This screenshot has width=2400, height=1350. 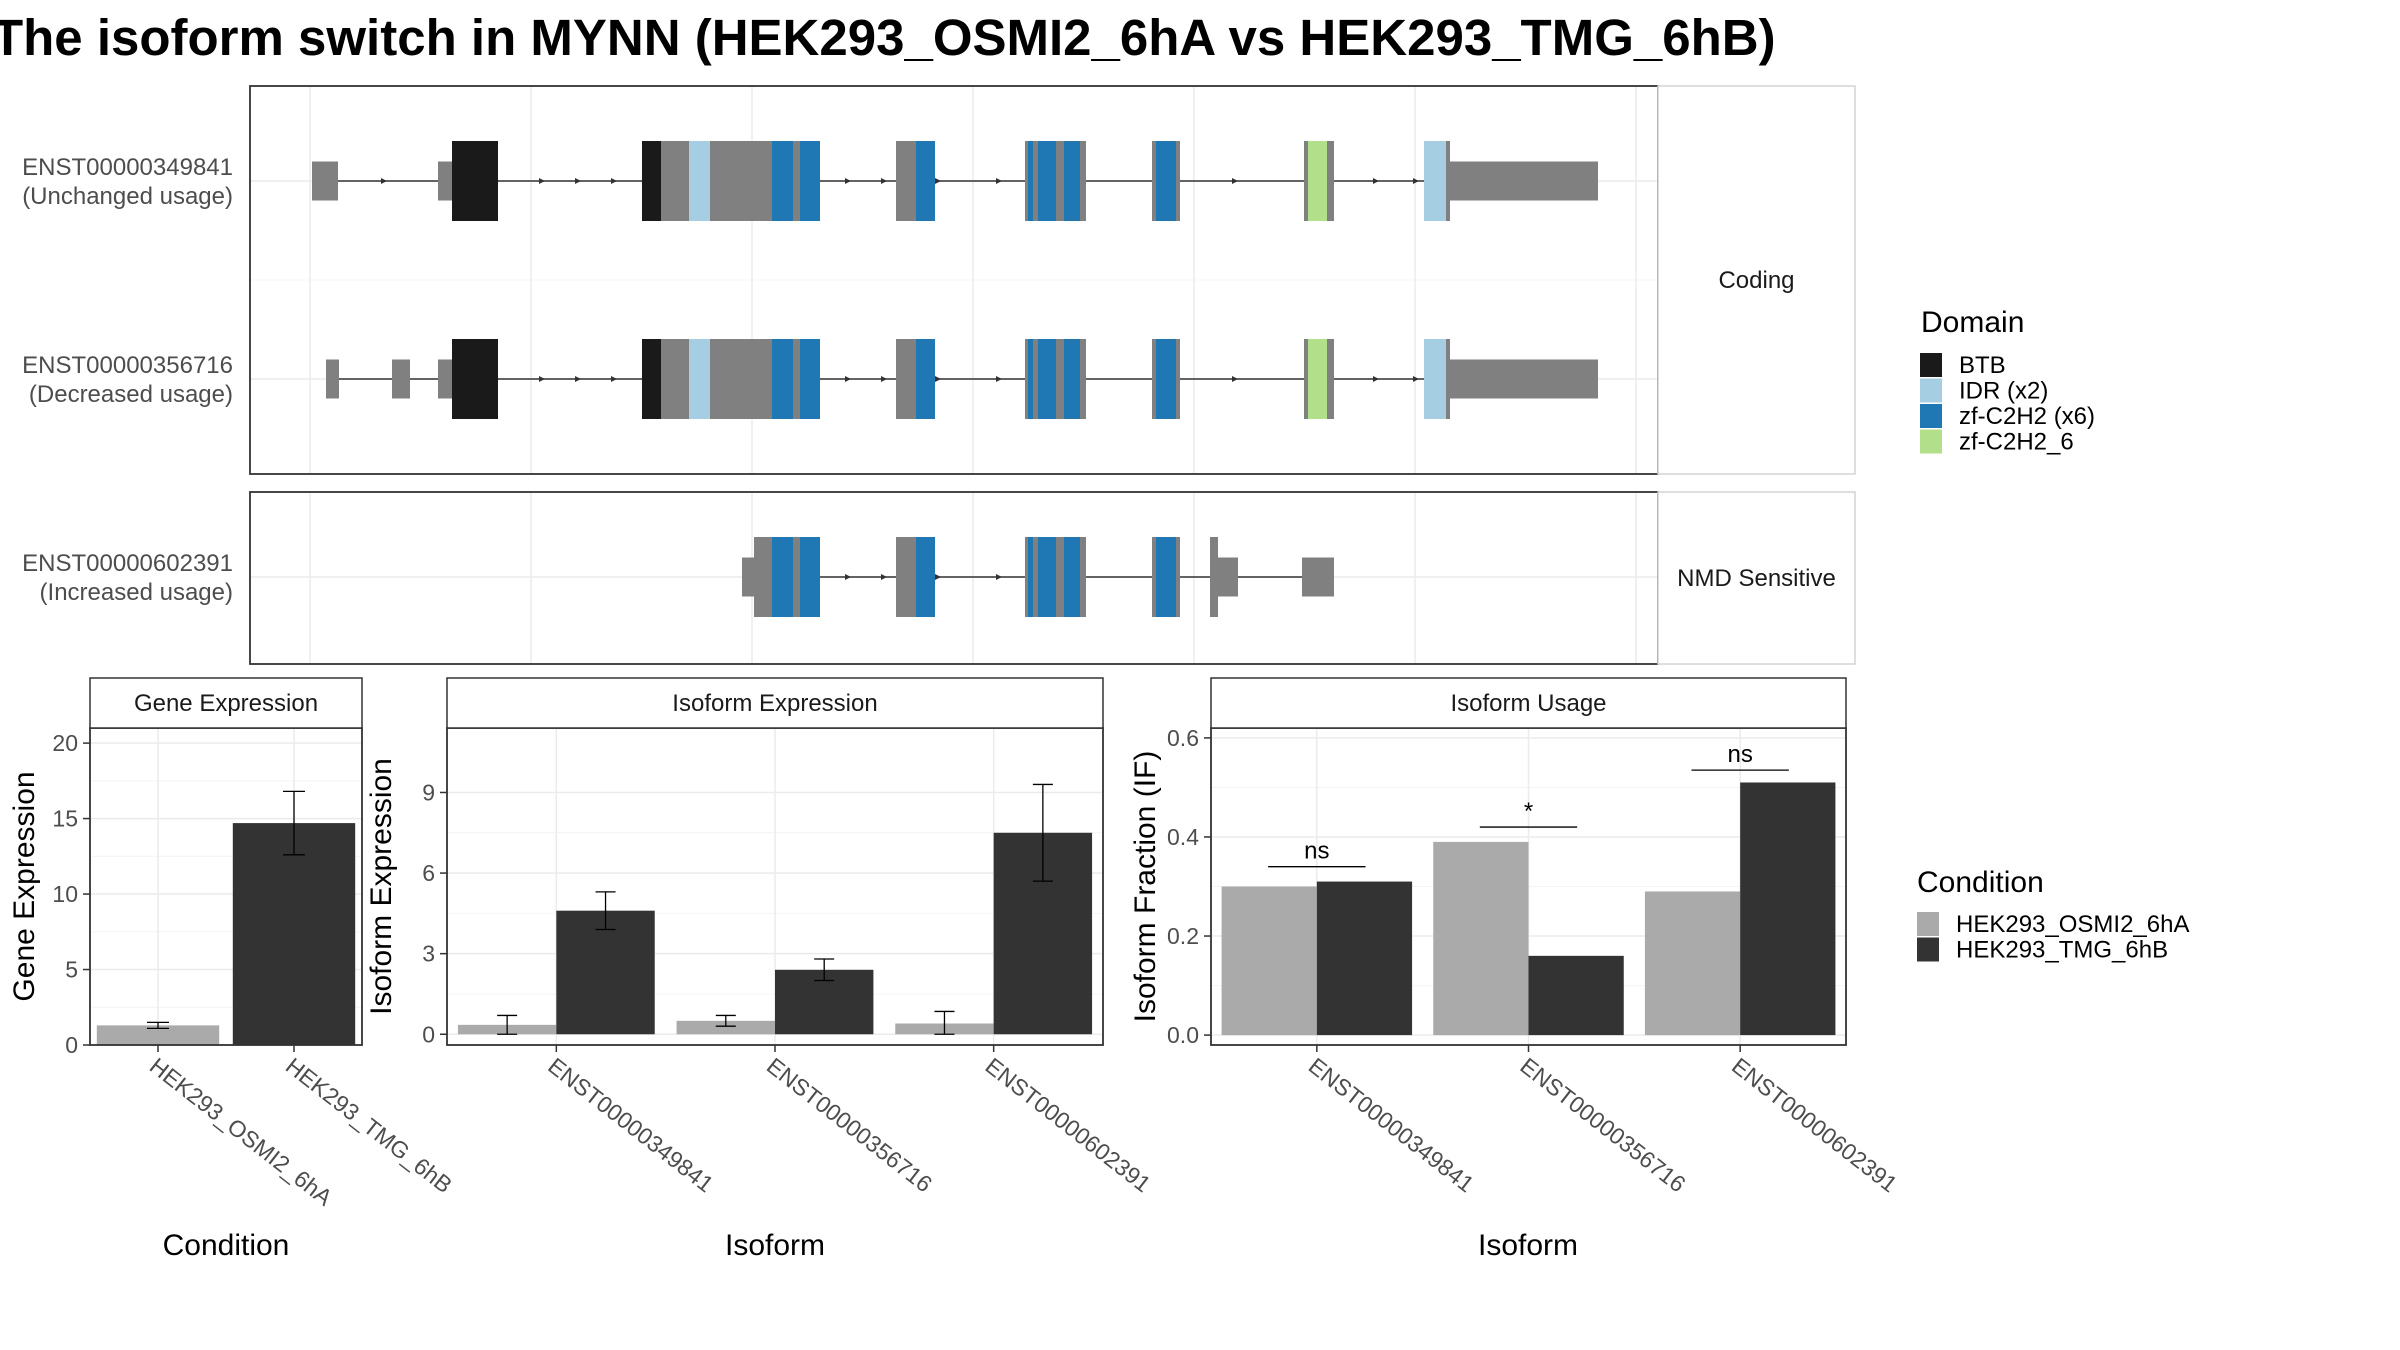 I want to click on x-tick-label: ENST00000356716, so click(x=1602, y=1124).